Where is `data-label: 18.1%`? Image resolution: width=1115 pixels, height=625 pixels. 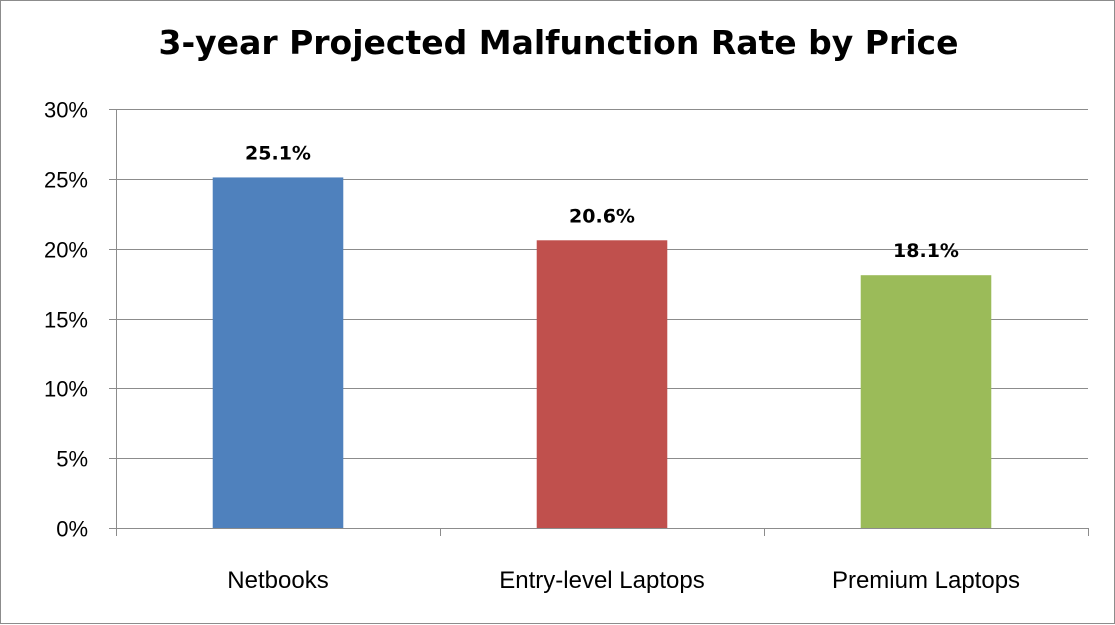 data-label: 18.1% is located at coordinates (926, 251).